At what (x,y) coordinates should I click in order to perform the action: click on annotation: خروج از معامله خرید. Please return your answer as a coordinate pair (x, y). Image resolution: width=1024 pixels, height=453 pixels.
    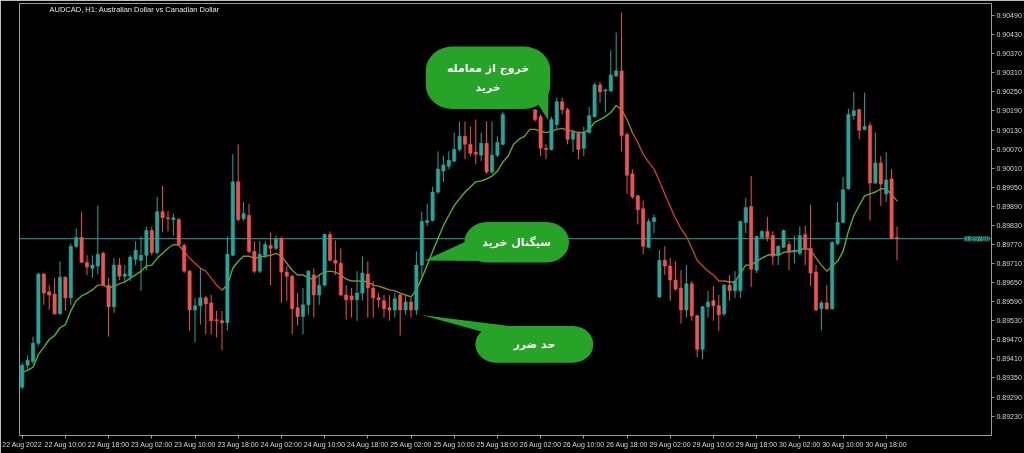
    Looking at the image, I should click on (488, 77).